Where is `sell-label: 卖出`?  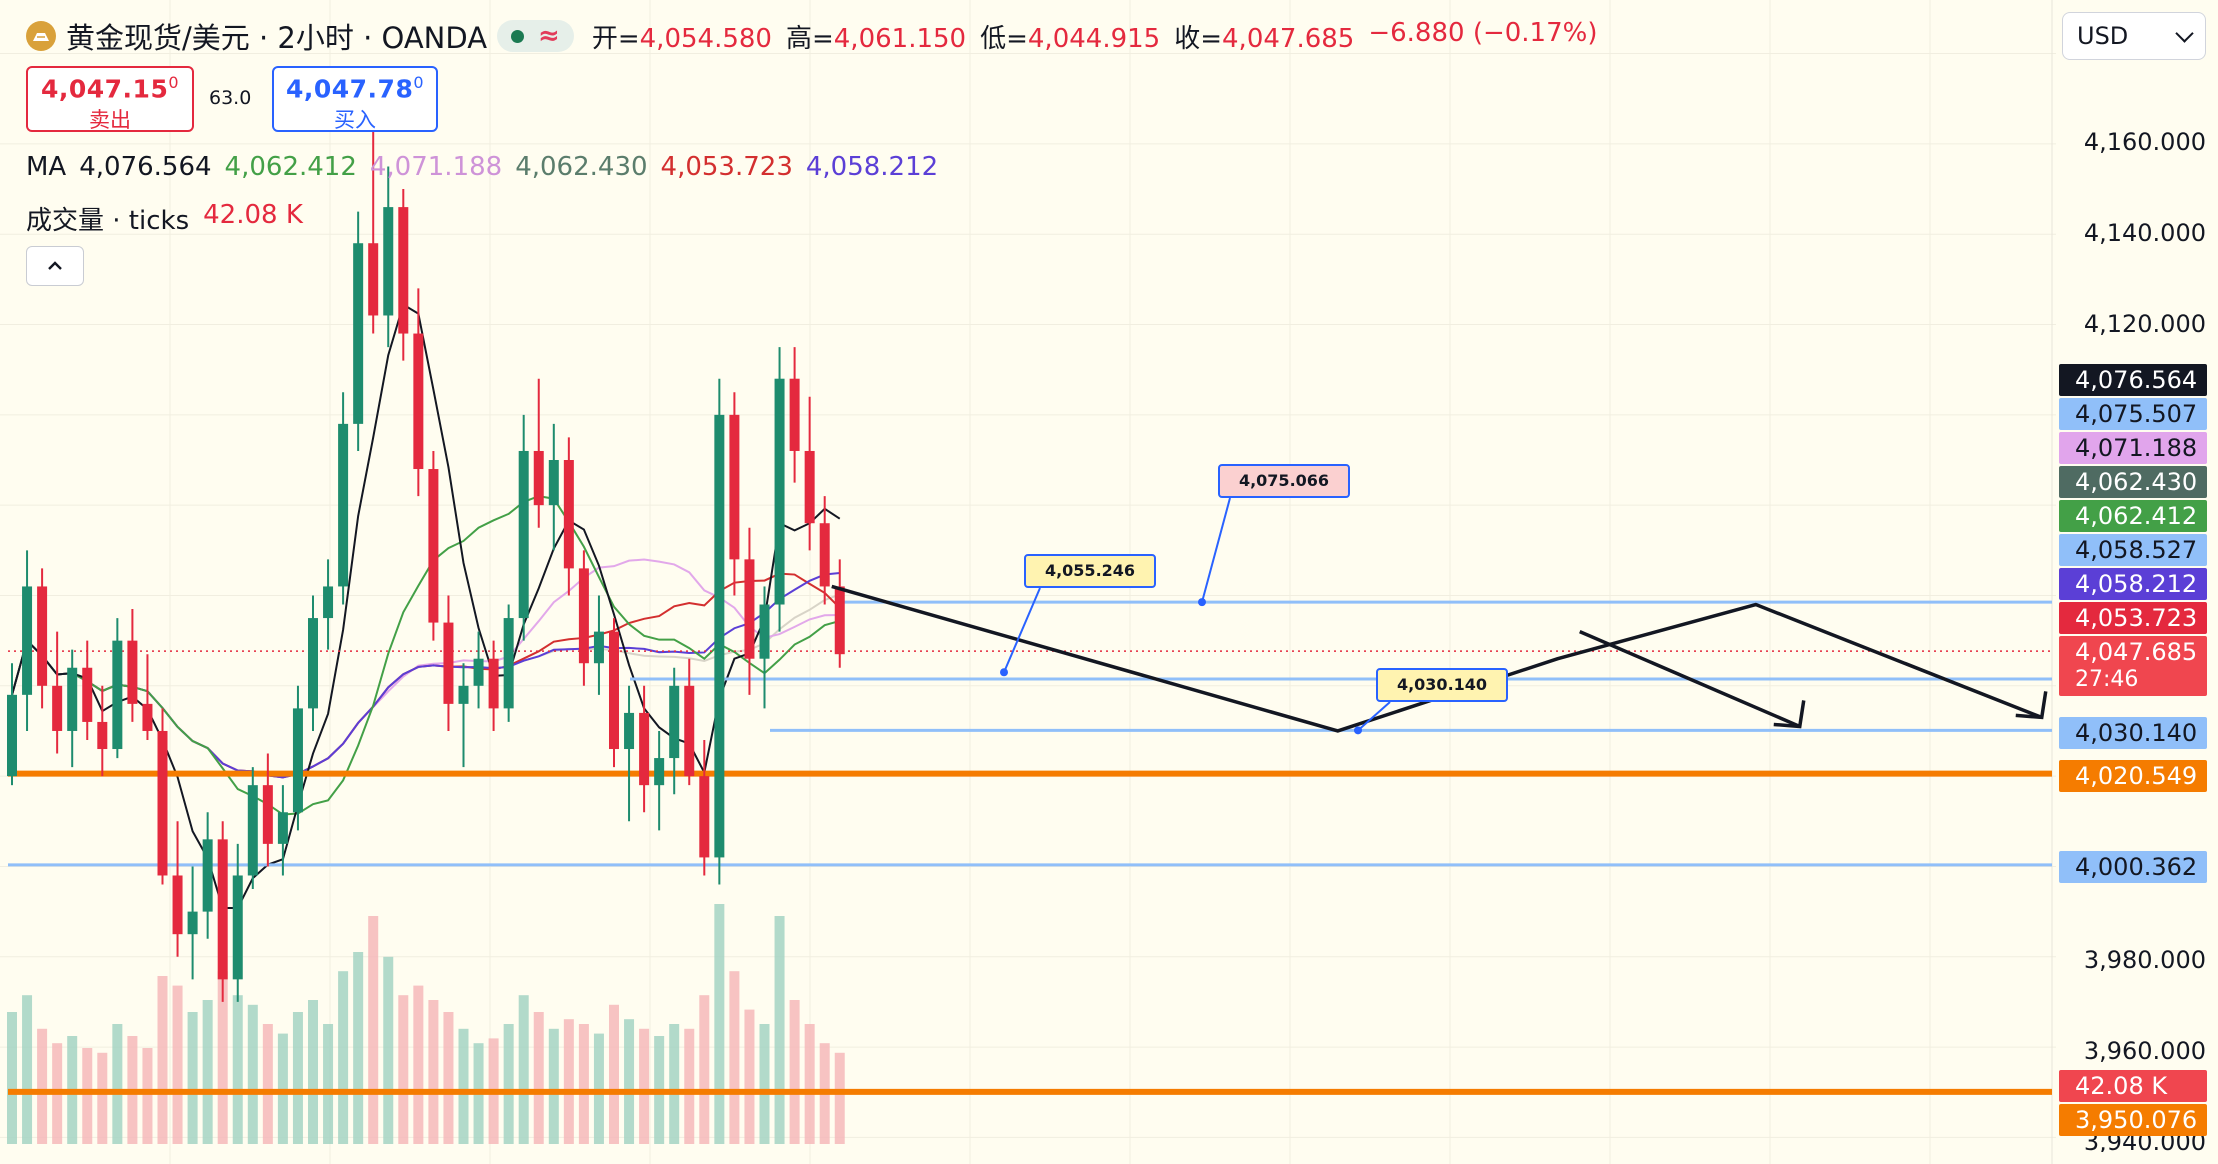 sell-label: 卖出 is located at coordinates (110, 120).